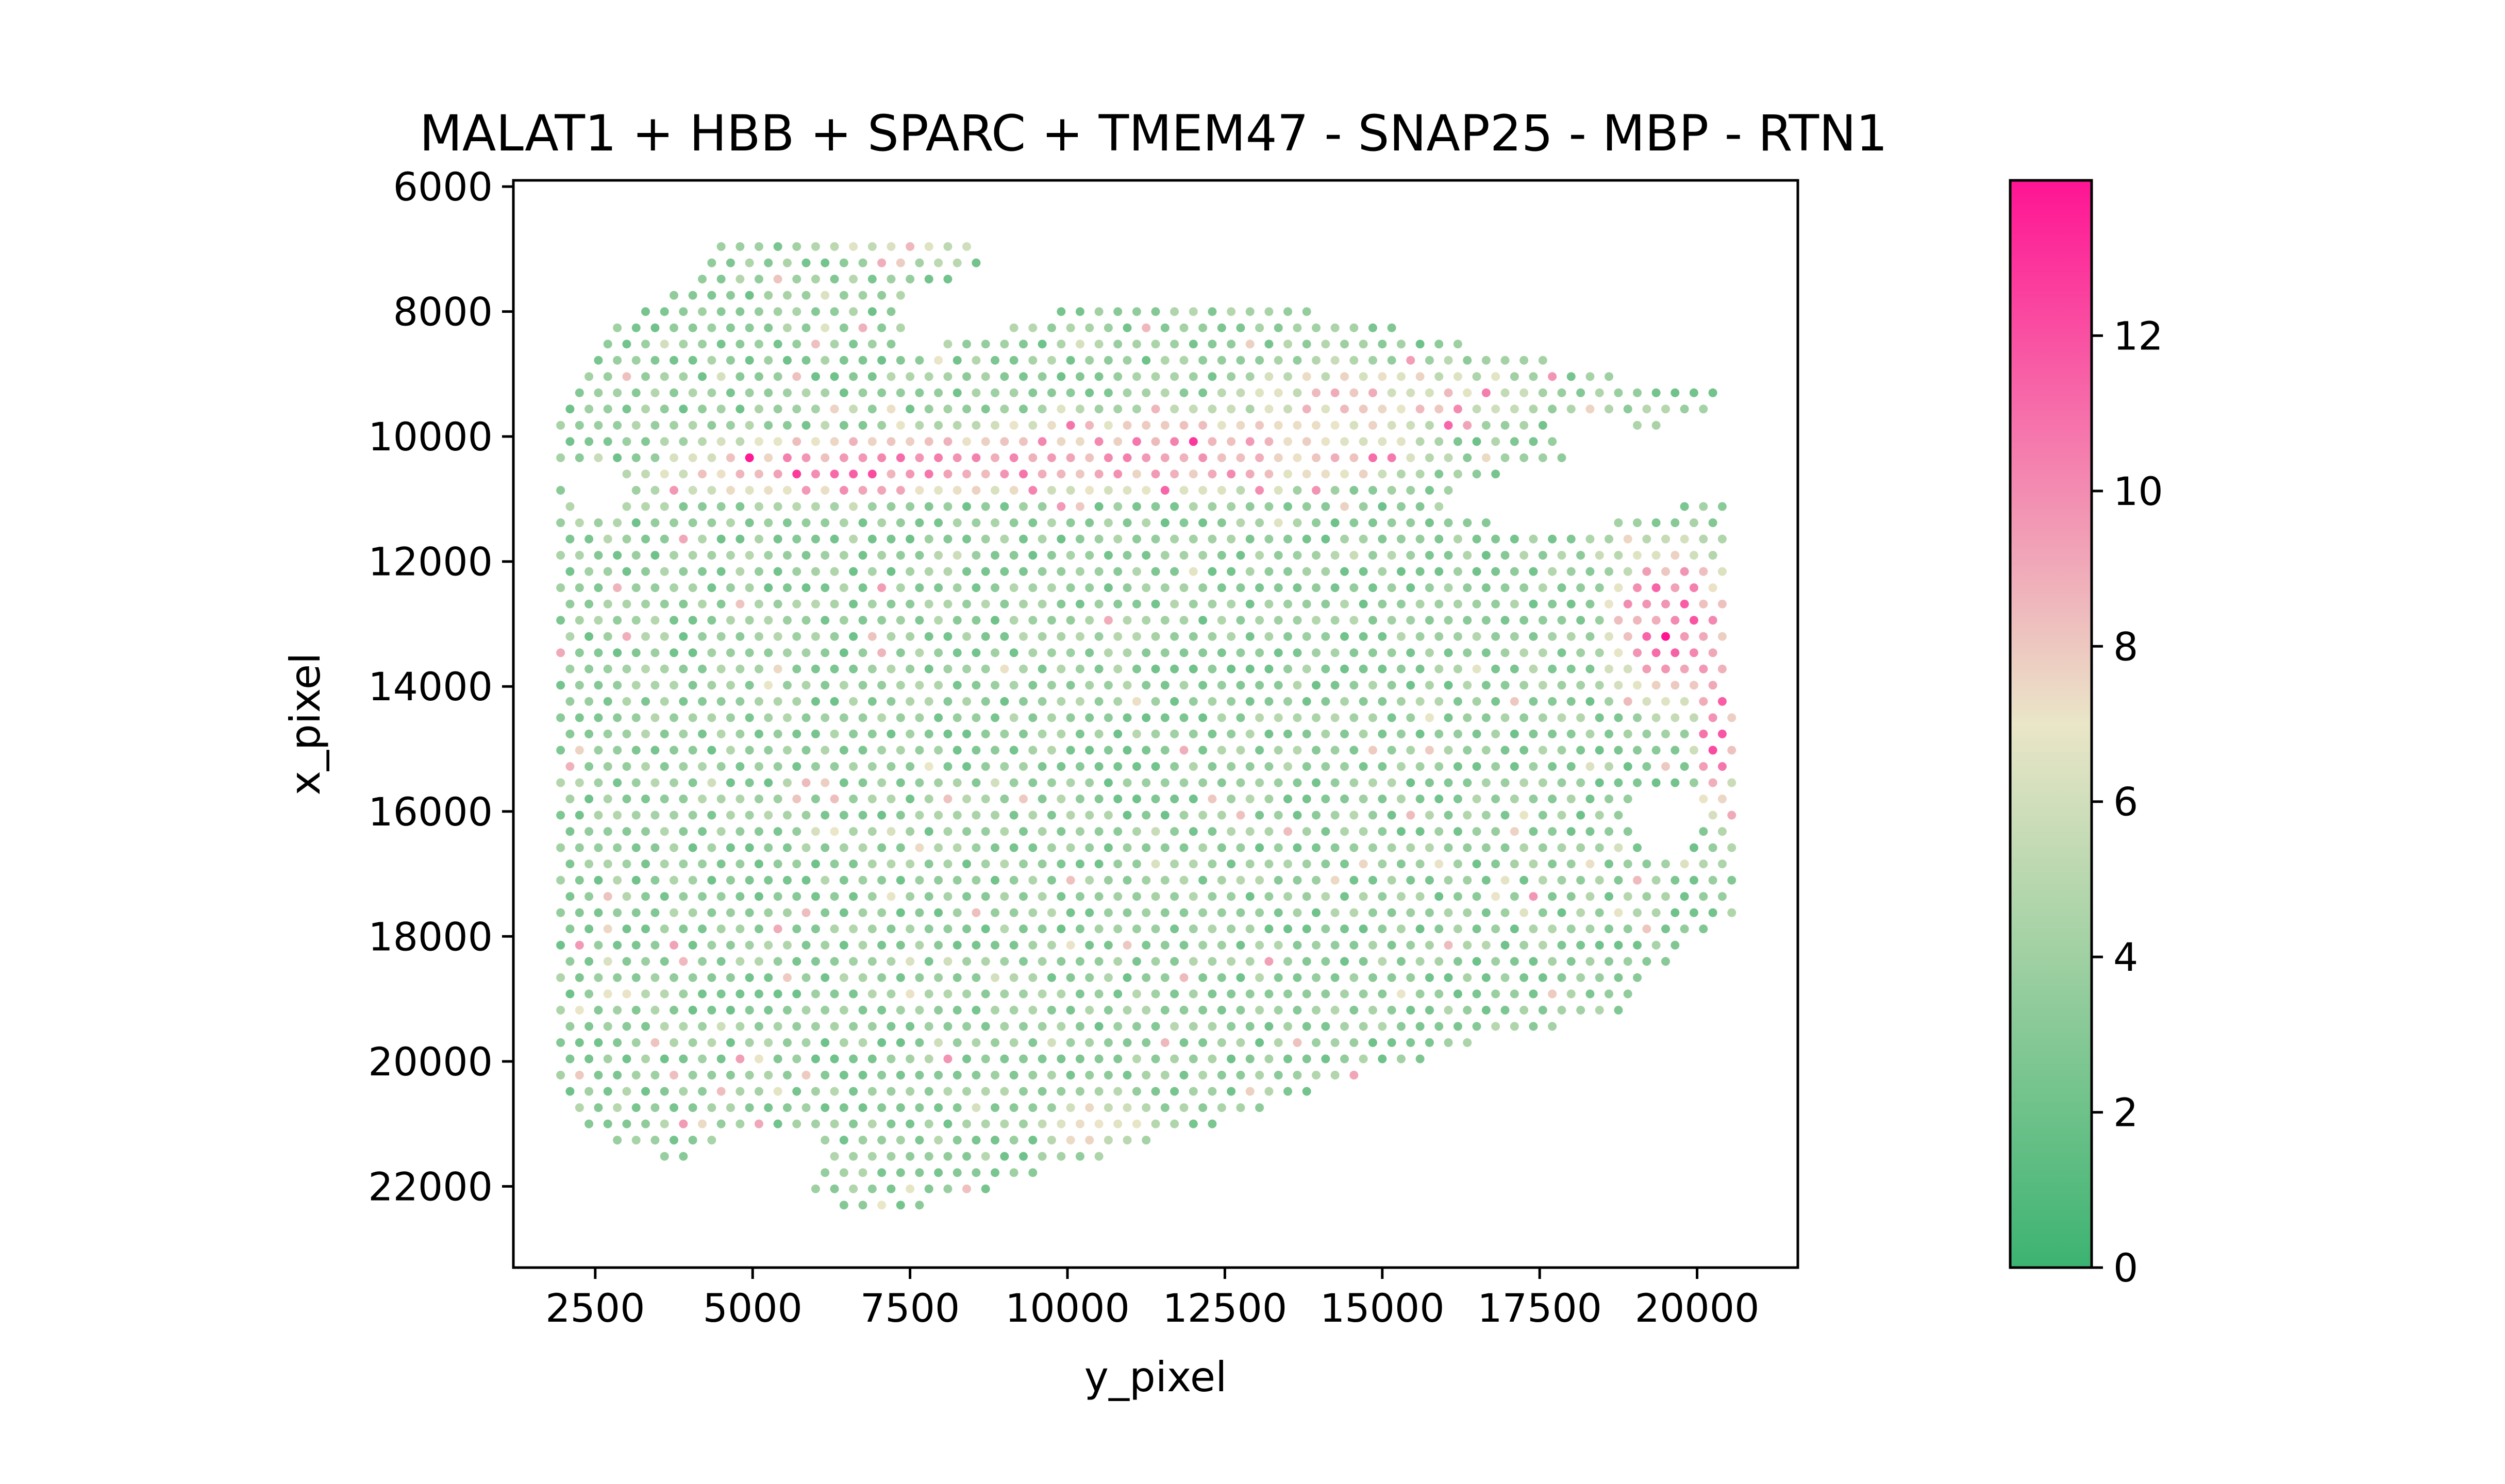 The height and width of the screenshot is (1484, 2505). I want to click on x-tick-label: 12500, so click(1224, 1308).